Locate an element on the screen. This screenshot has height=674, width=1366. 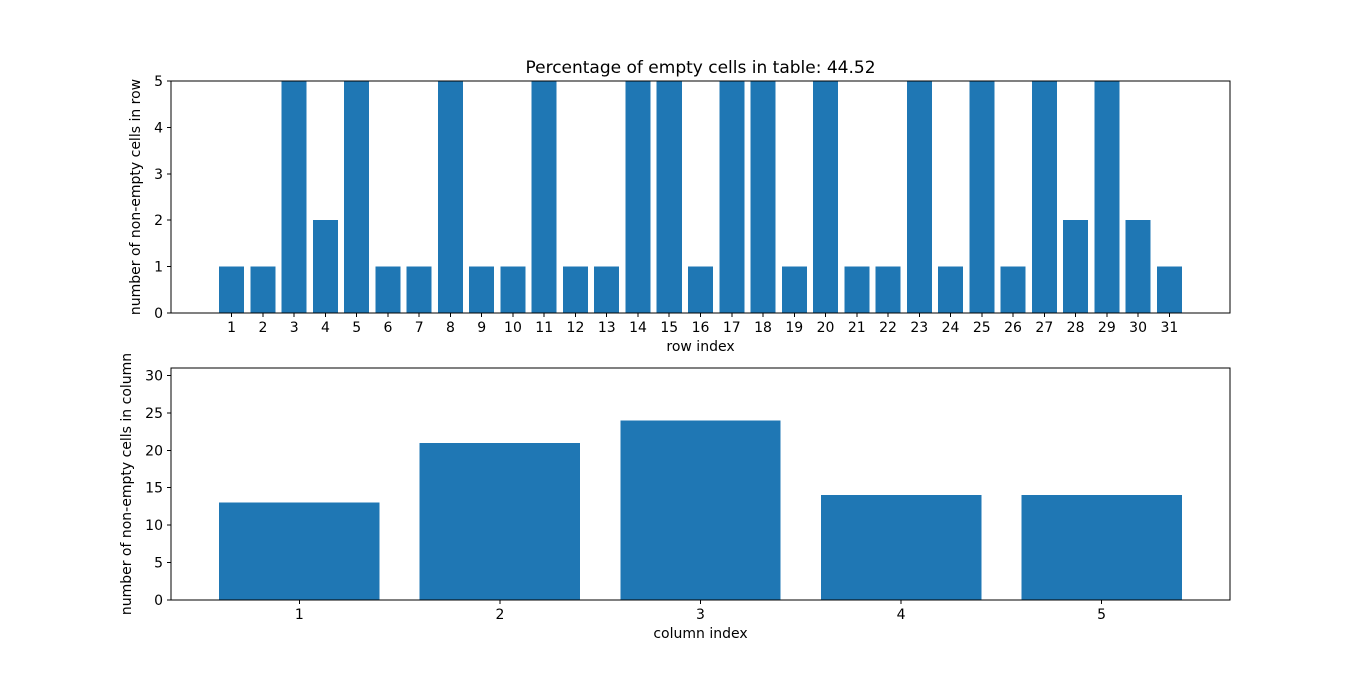
x-tick-label: 31 is located at coordinates (1169, 328).